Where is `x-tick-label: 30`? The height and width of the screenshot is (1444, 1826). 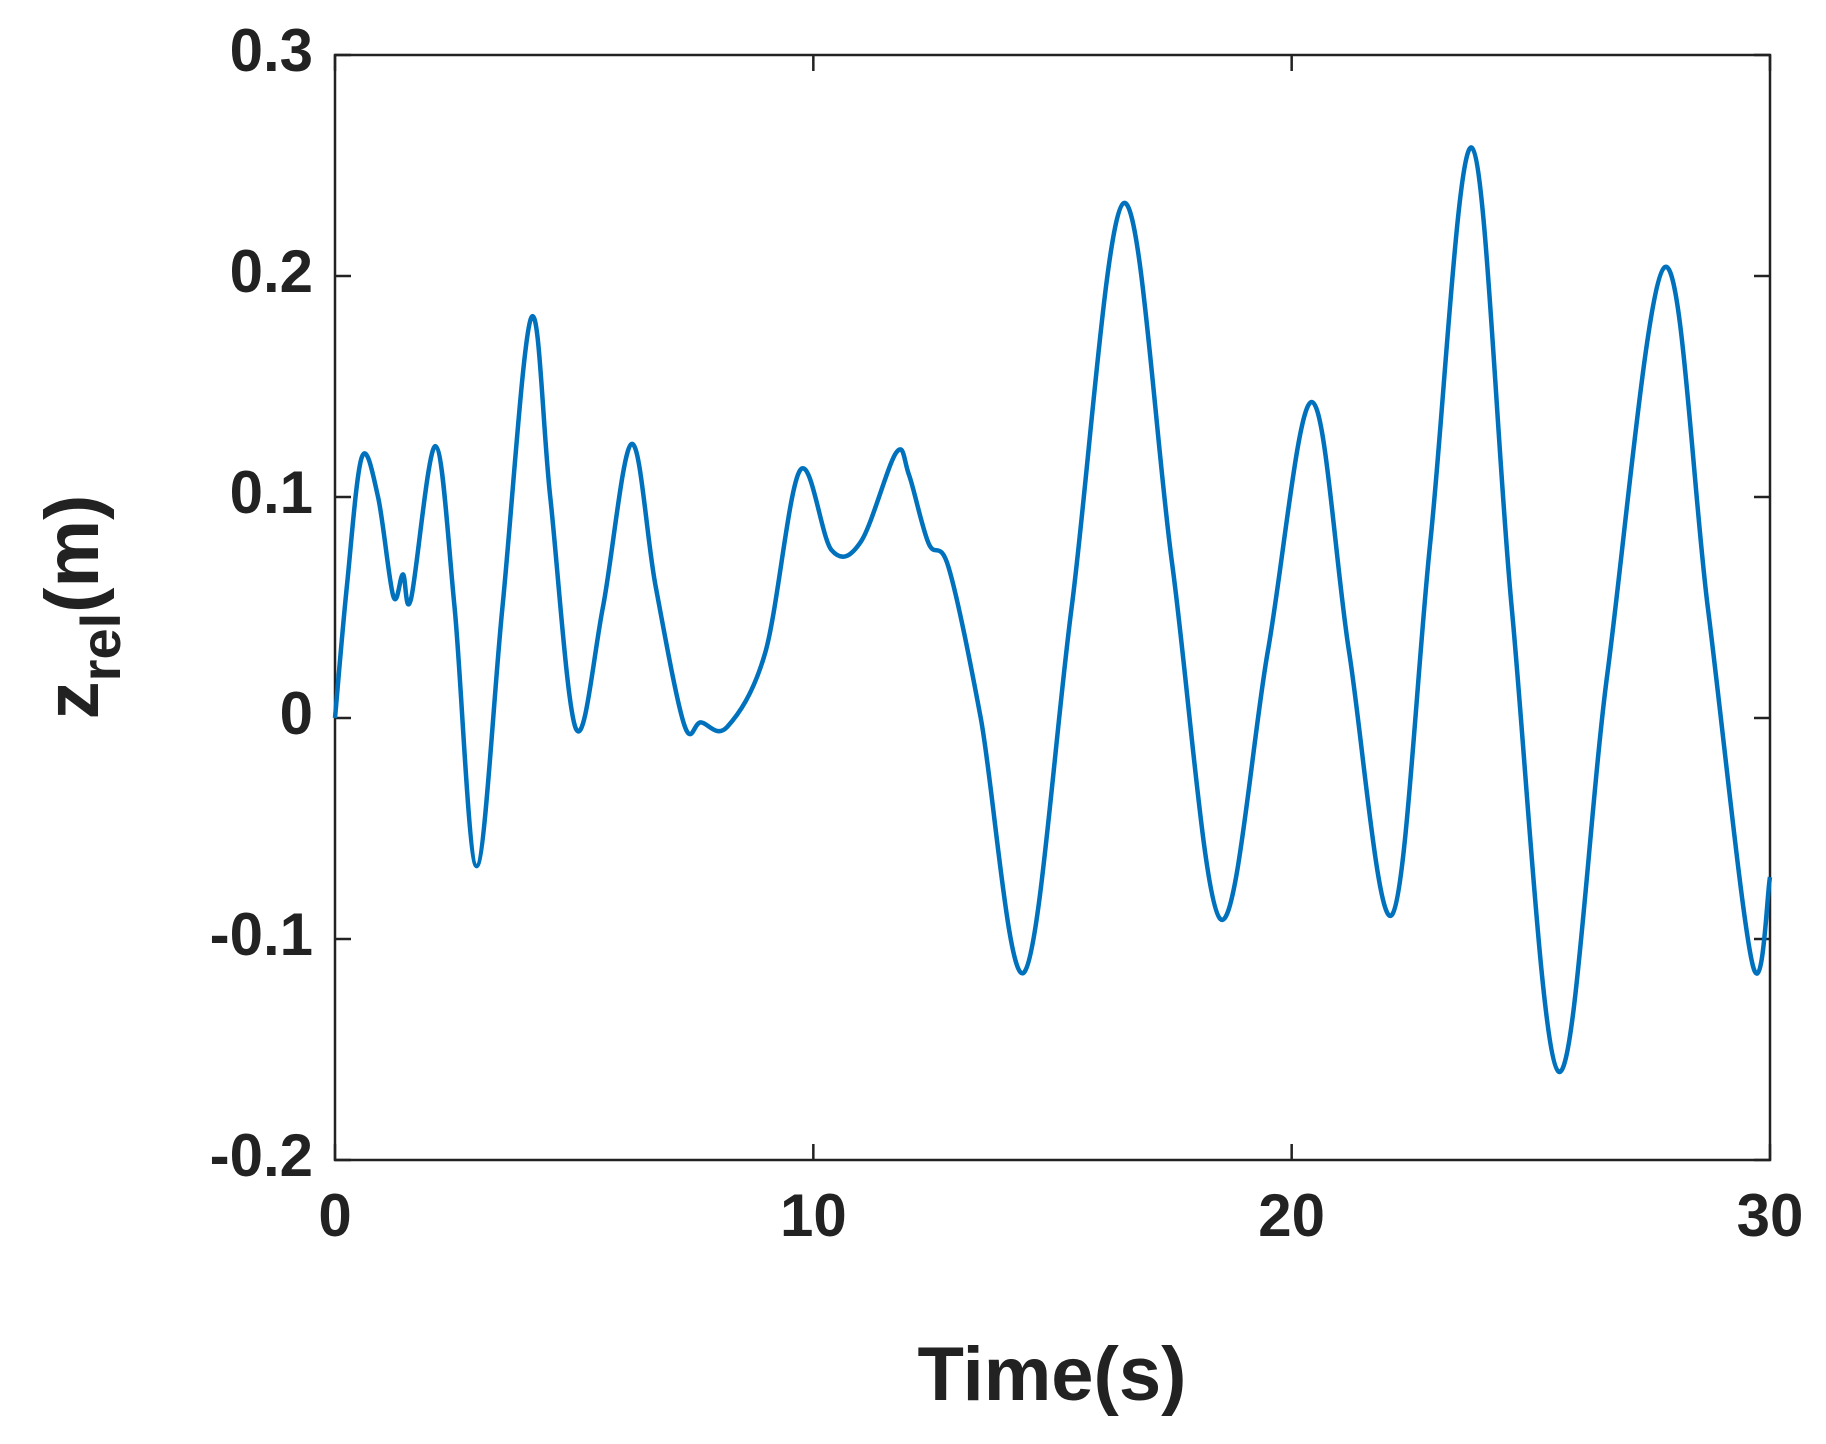
x-tick-label: 30 is located at coordinates (1770, 1215).